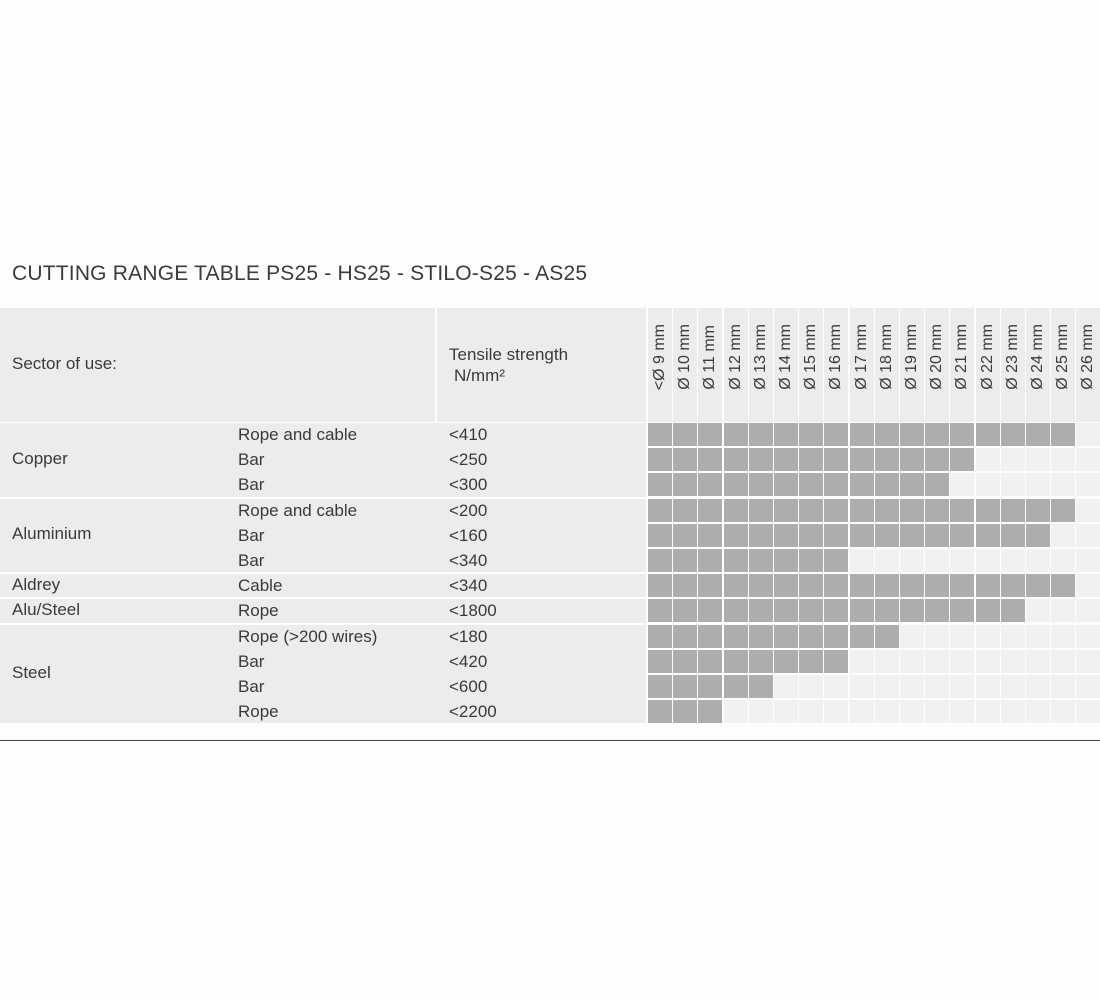  What do you see at coordinates (710, 357) in the screenshot?
I see `diameter-label: Ø 11 mm` at bounding box center [710, 357].